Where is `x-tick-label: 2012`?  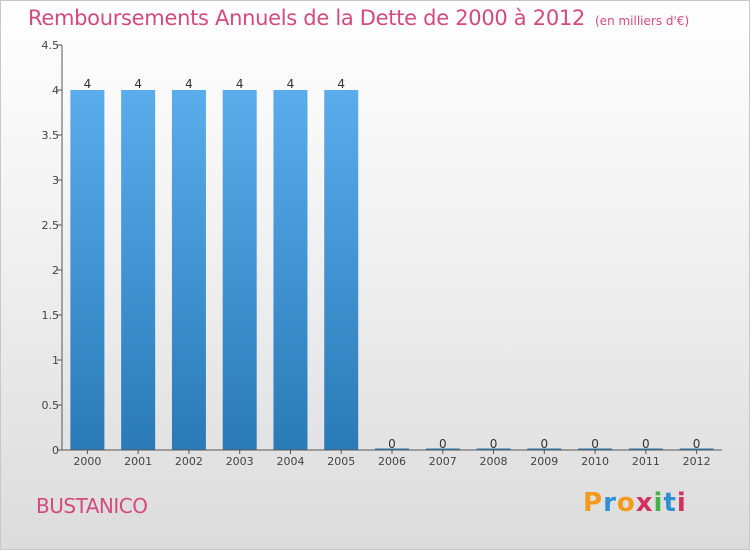
x-tick-label: 2012 is located at coordinates (697, 461).